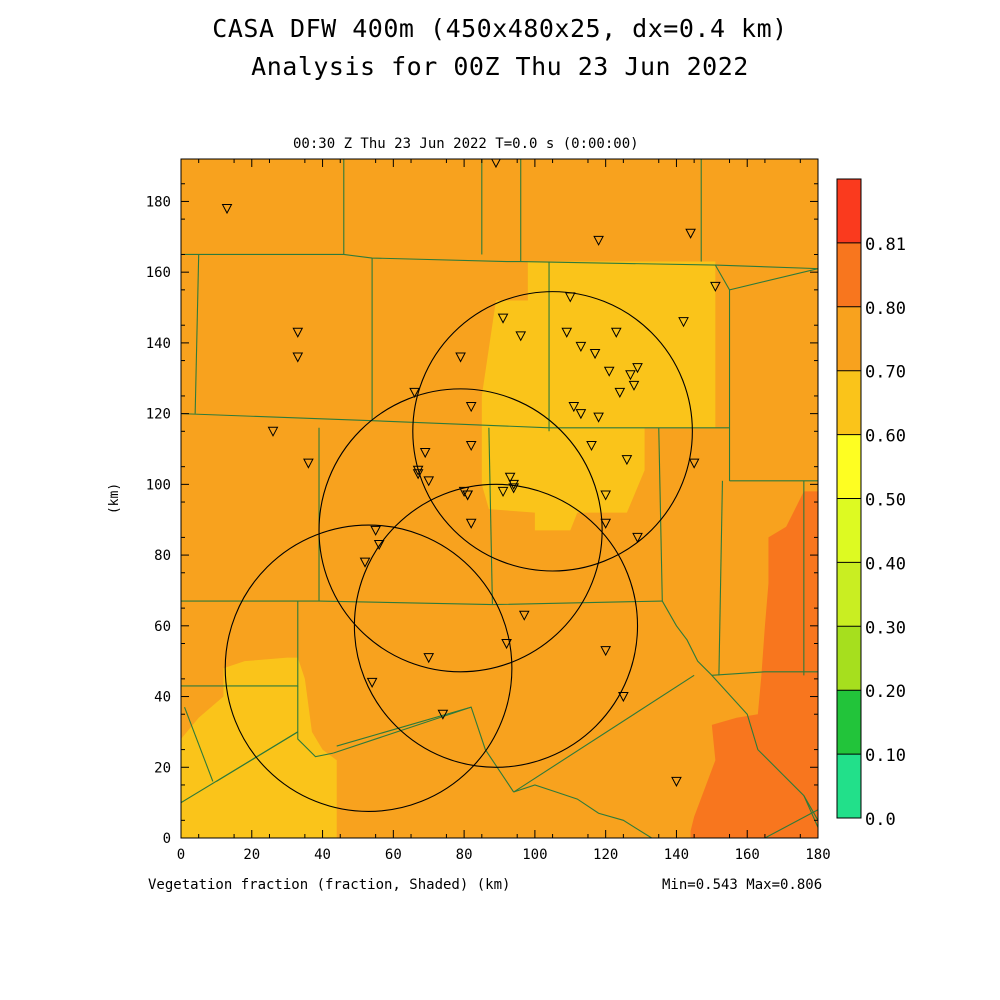  Describe the element at coordinates (158, 202) in the screenshot. I see `y-tick-label-180: 180` at that location.